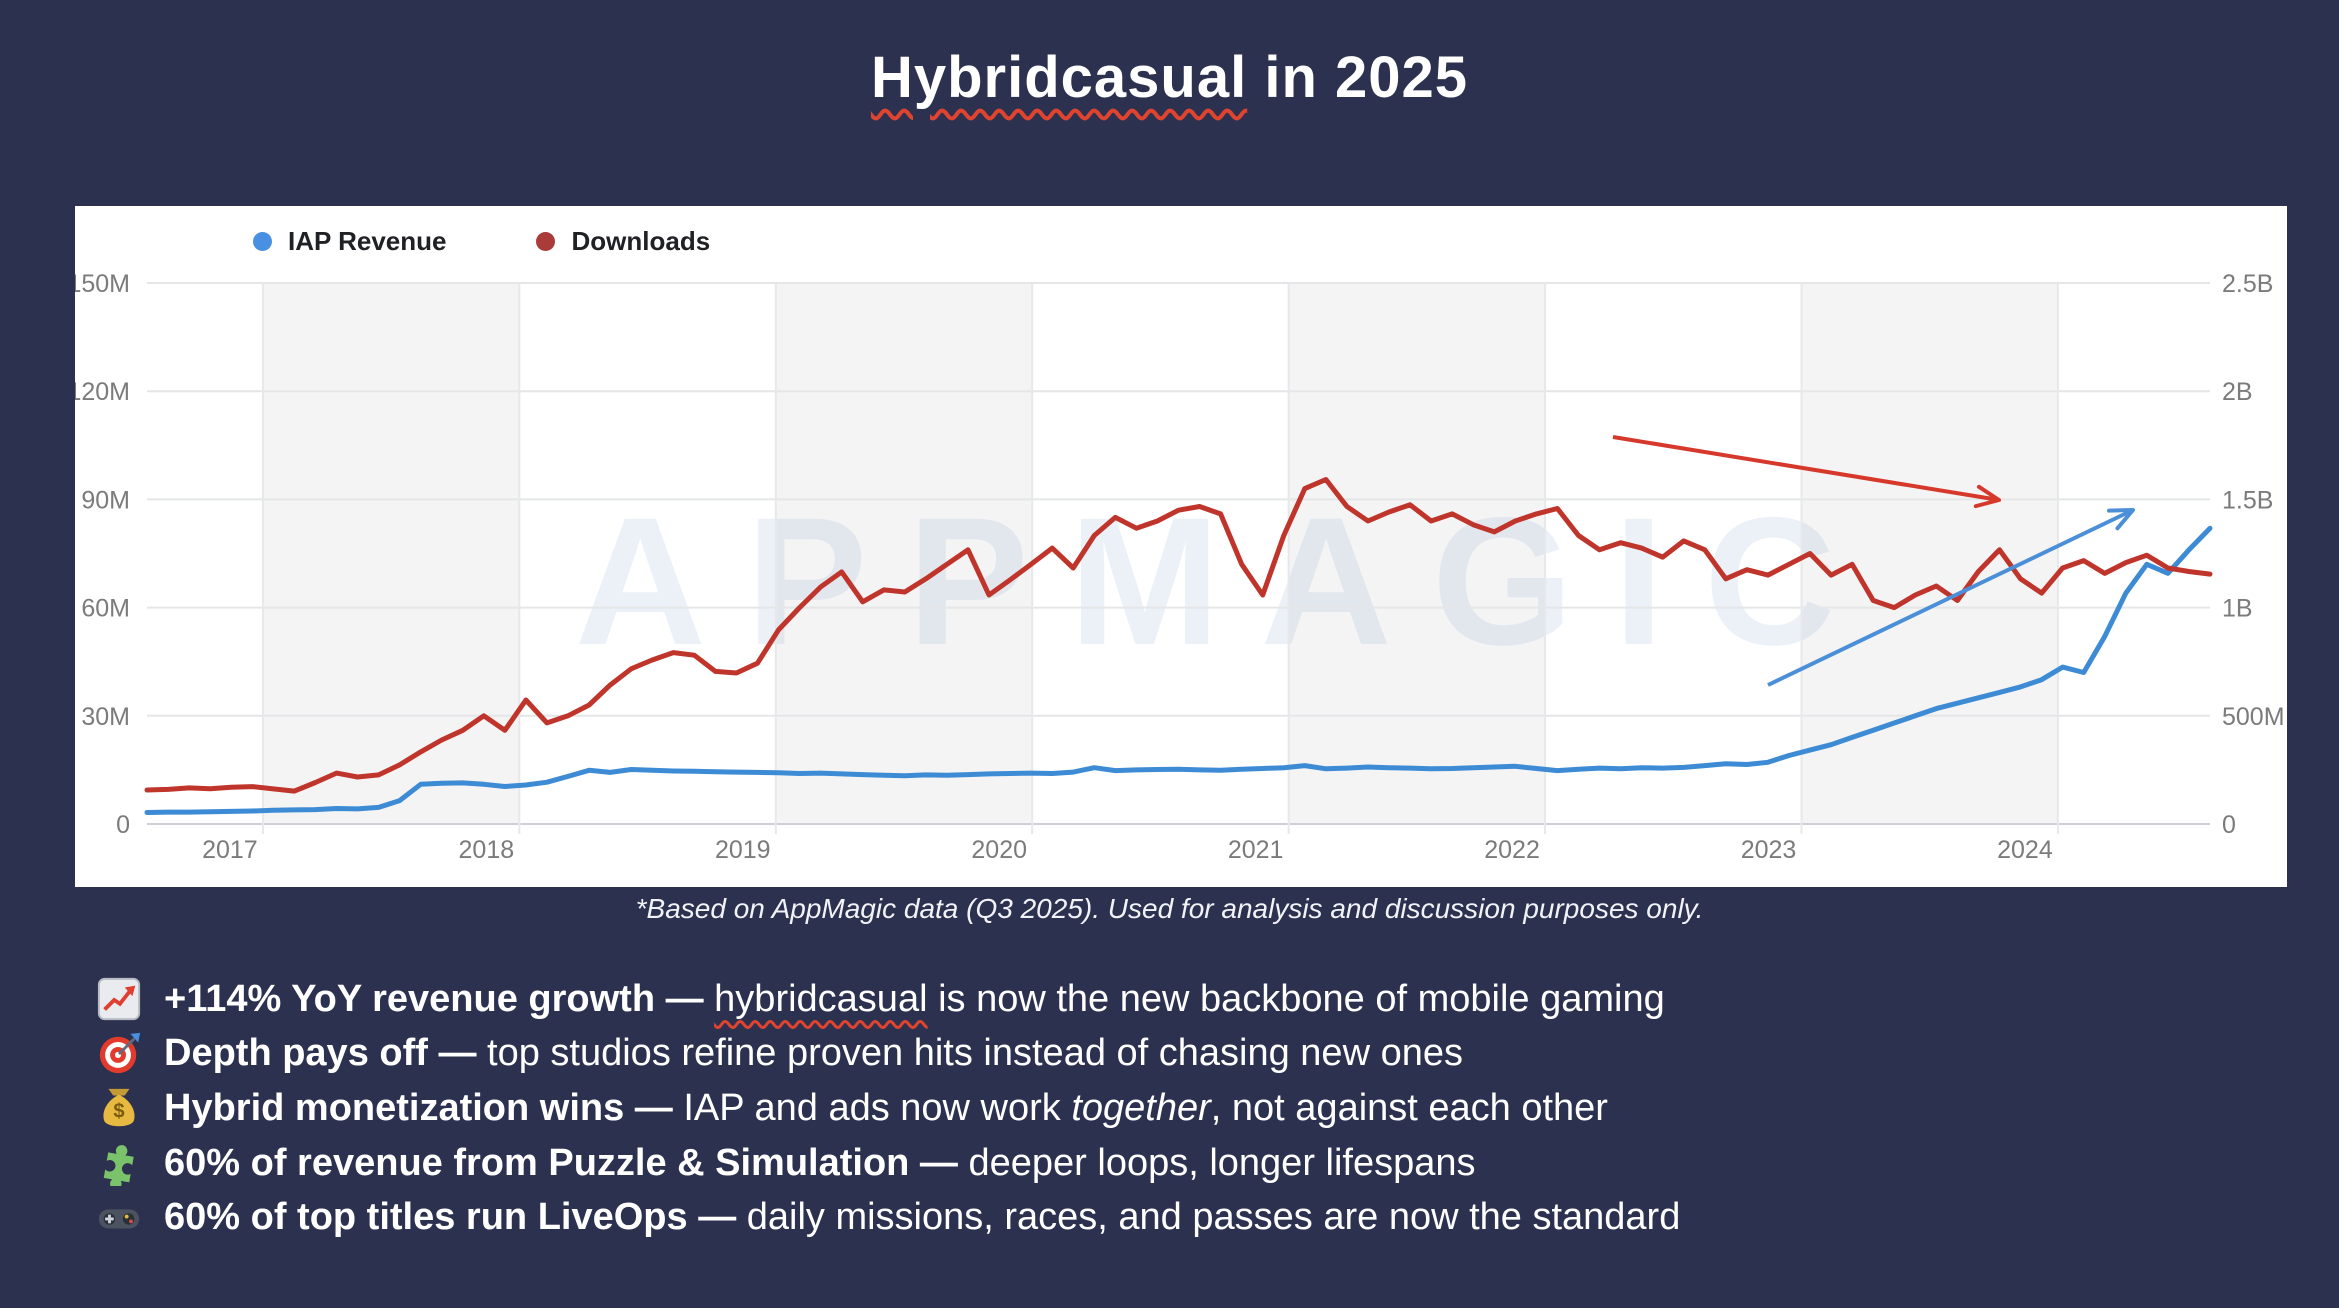 The image size is (2339, 1308). I want to click on text-segment: +114% YoY revenue growth —, so click(439, 998).